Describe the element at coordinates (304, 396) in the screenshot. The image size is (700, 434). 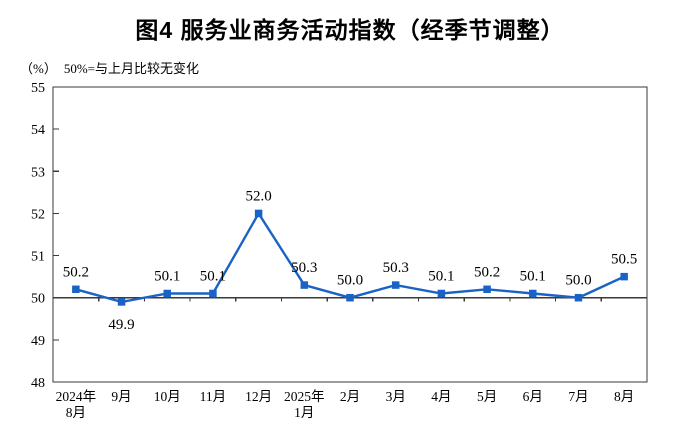
I see `x-axis-label: 2025年` at that location.